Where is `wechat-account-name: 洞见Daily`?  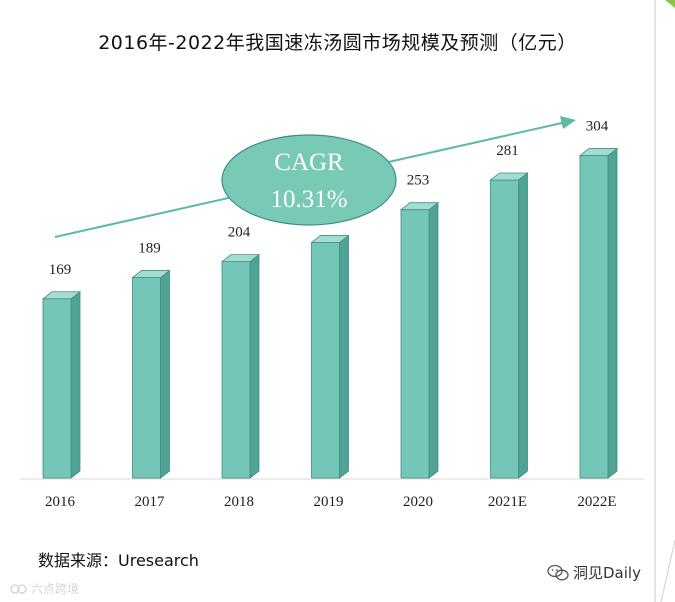
wechat-account-name: 洞见Daily is located at coordinates (607, 573).